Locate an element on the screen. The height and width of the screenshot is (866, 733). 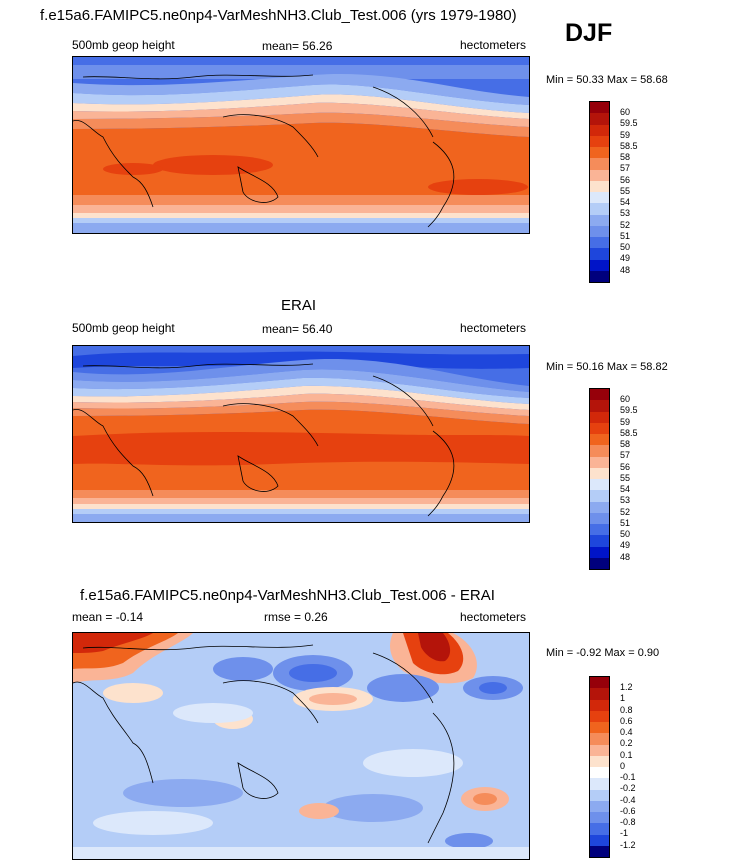
labelbar-tick-label: -0.4 is located at coordinates (628, 800).